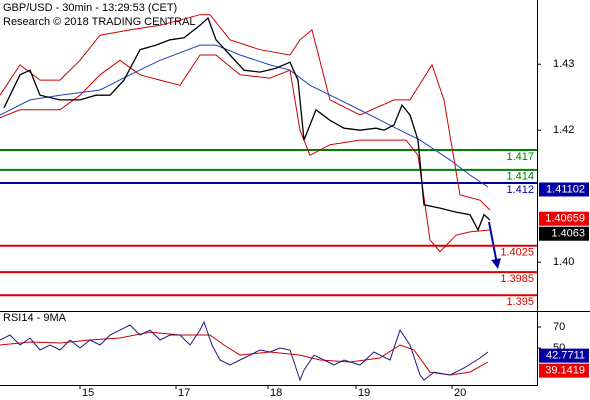 This screenshot has width=590, height=400. Describe the element at coordinates (460, 393) in the screenshot. I see `x-tick-label: 20` at that location.